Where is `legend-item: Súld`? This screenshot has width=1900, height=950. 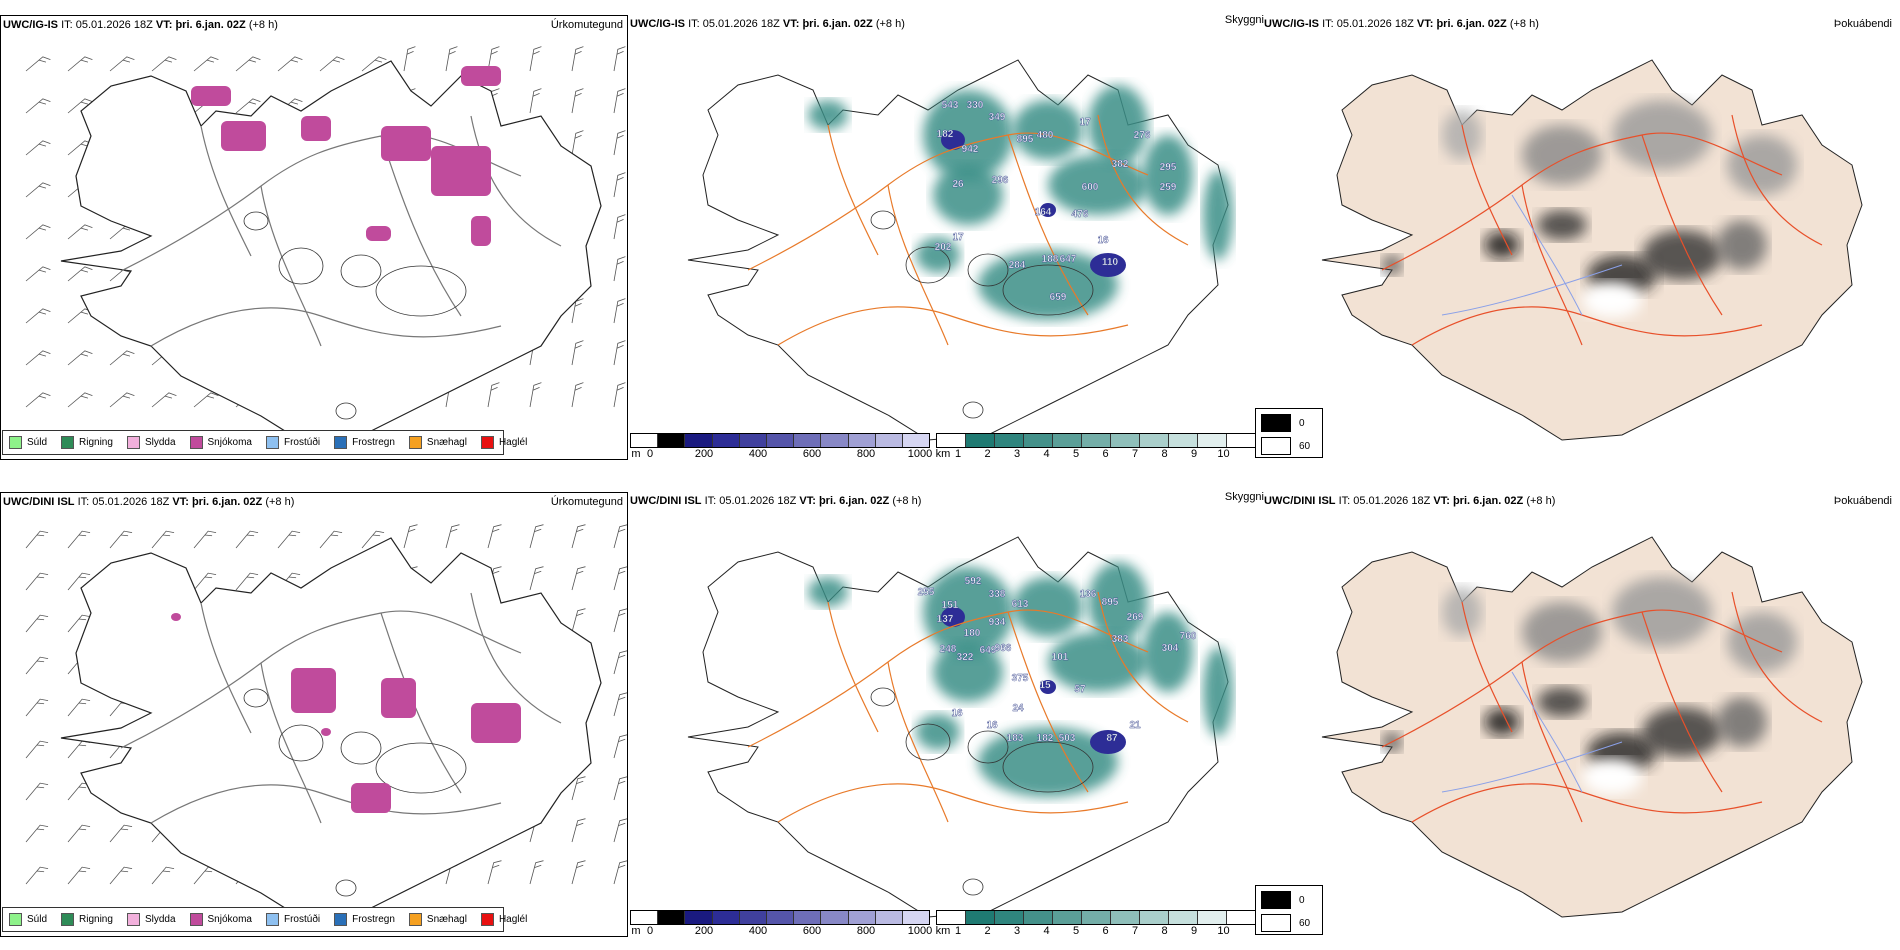
legend-item: Súld is located at coordinates (28, 442).